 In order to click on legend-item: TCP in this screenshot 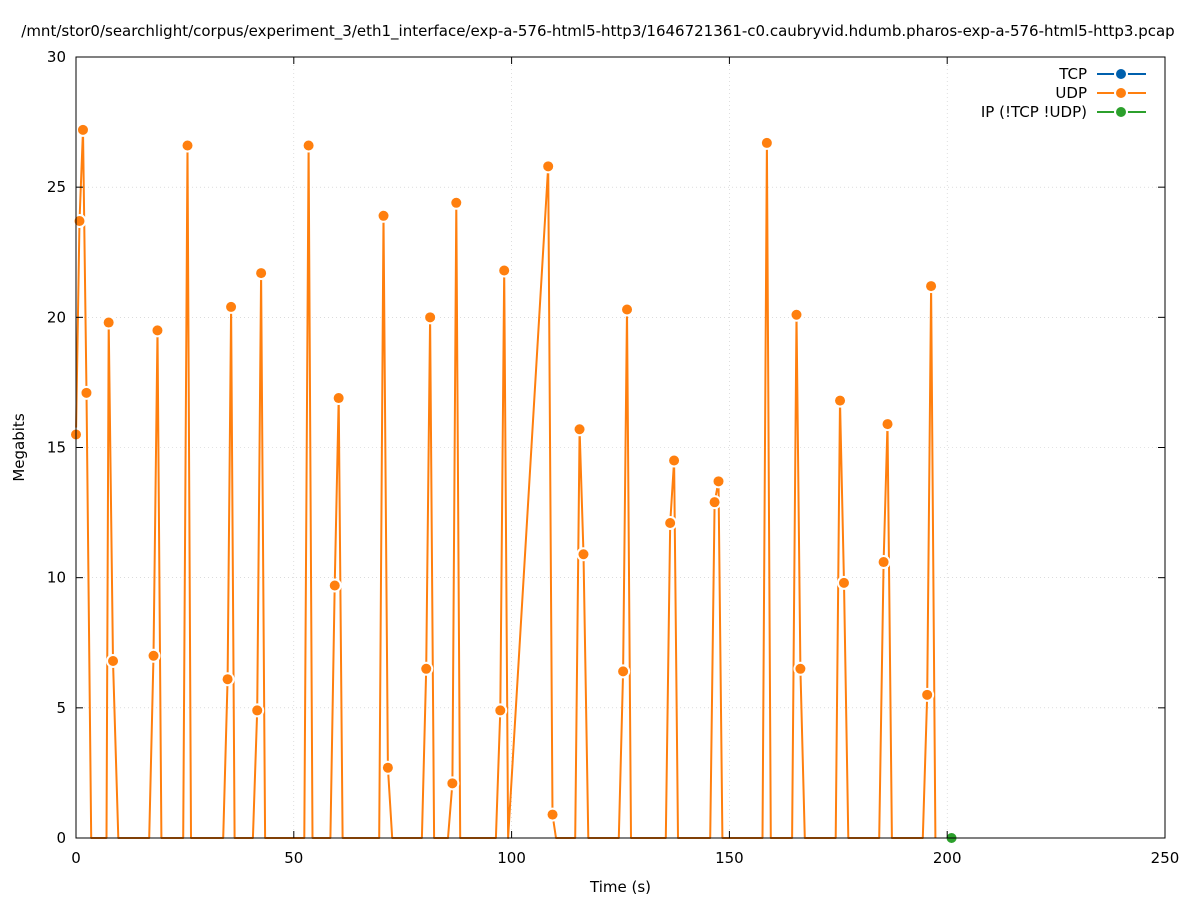, I will do `click(1102, 74)`.